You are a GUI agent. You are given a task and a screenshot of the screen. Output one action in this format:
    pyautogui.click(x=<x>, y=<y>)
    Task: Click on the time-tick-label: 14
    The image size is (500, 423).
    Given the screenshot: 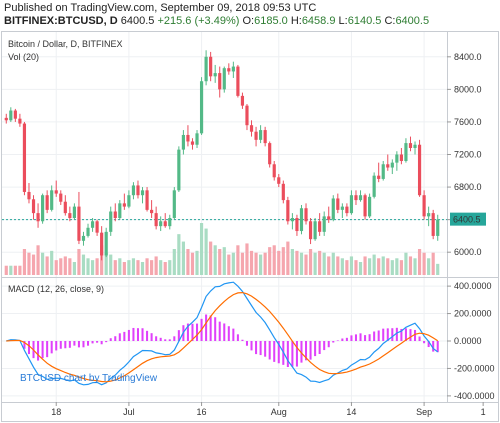 What is the action you would take?
    pyautogui.click(x=351, y=412)
    